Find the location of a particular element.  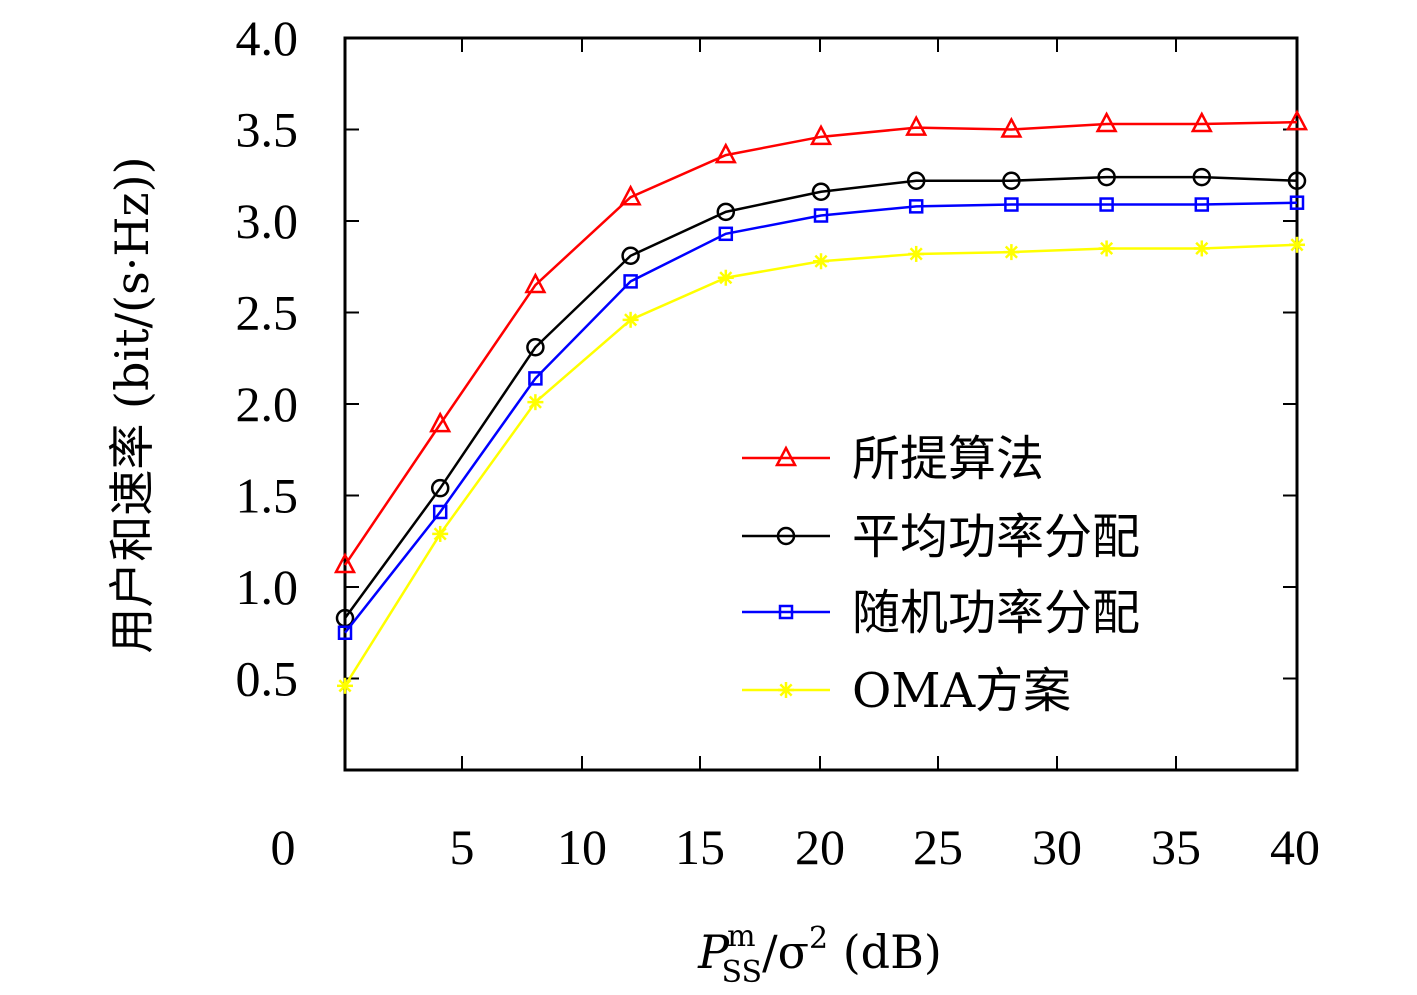

y-tick-label: 4.0 is located at coordinates (267, 38).